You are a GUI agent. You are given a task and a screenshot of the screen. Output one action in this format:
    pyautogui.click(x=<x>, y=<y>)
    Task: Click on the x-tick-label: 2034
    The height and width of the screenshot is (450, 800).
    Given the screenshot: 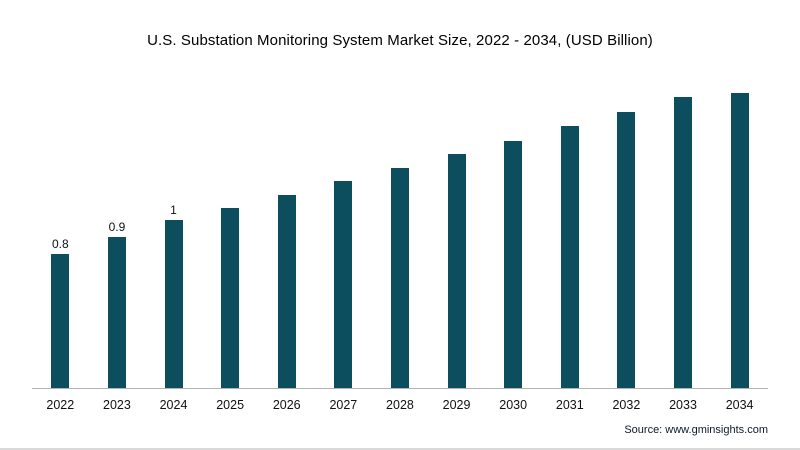 What is the action you would take?
    pyautogui.click(x=739, y=405)
    